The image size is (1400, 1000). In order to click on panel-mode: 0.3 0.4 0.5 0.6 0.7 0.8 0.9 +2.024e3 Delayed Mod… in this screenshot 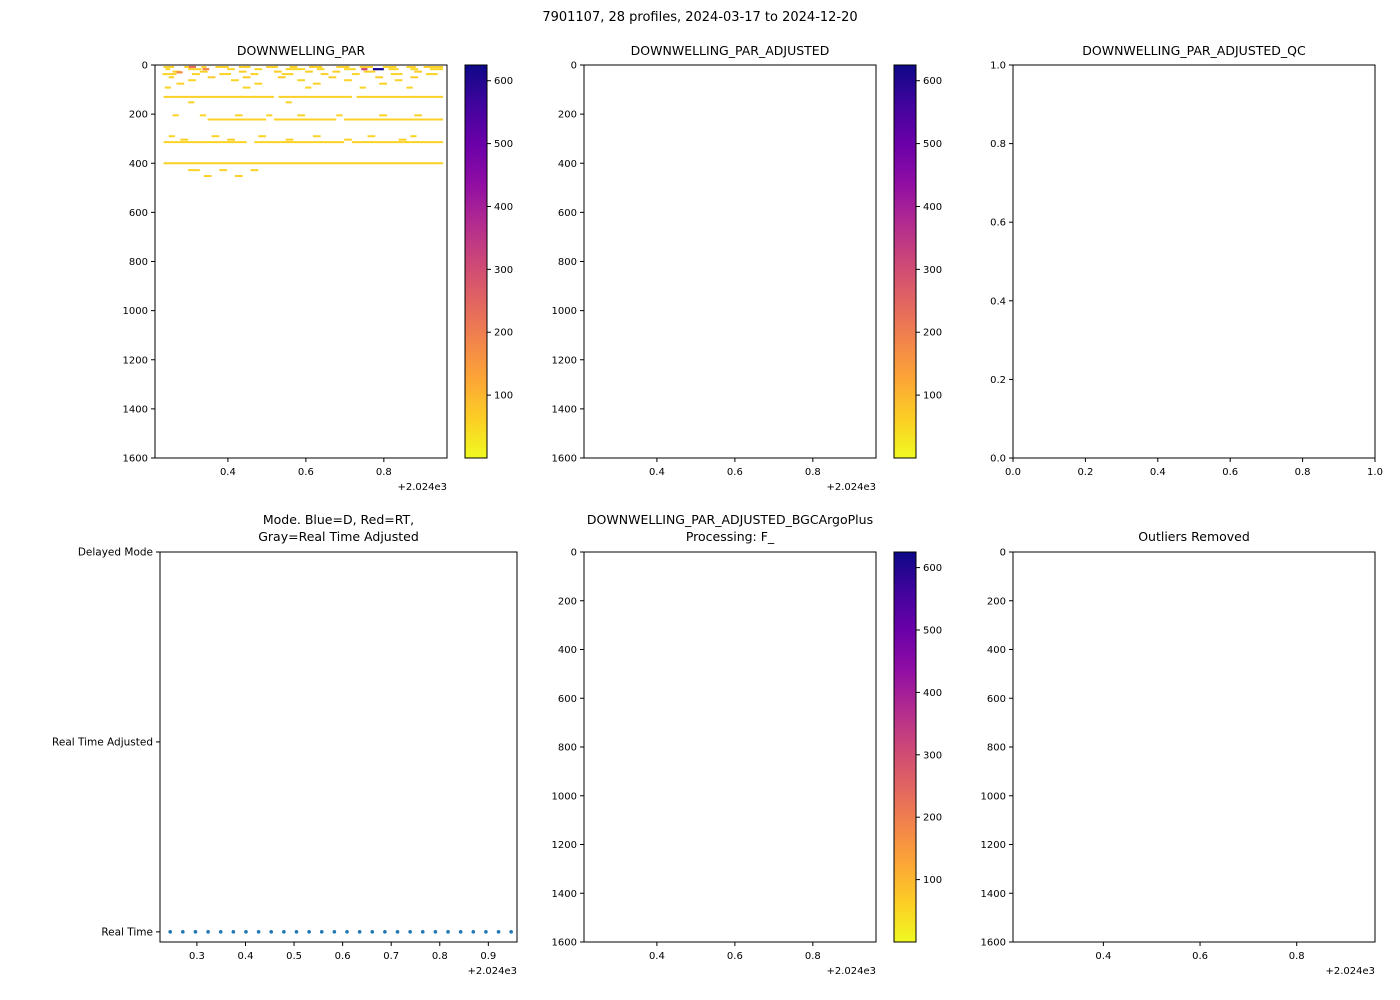, I will do `click(285, 762)`.